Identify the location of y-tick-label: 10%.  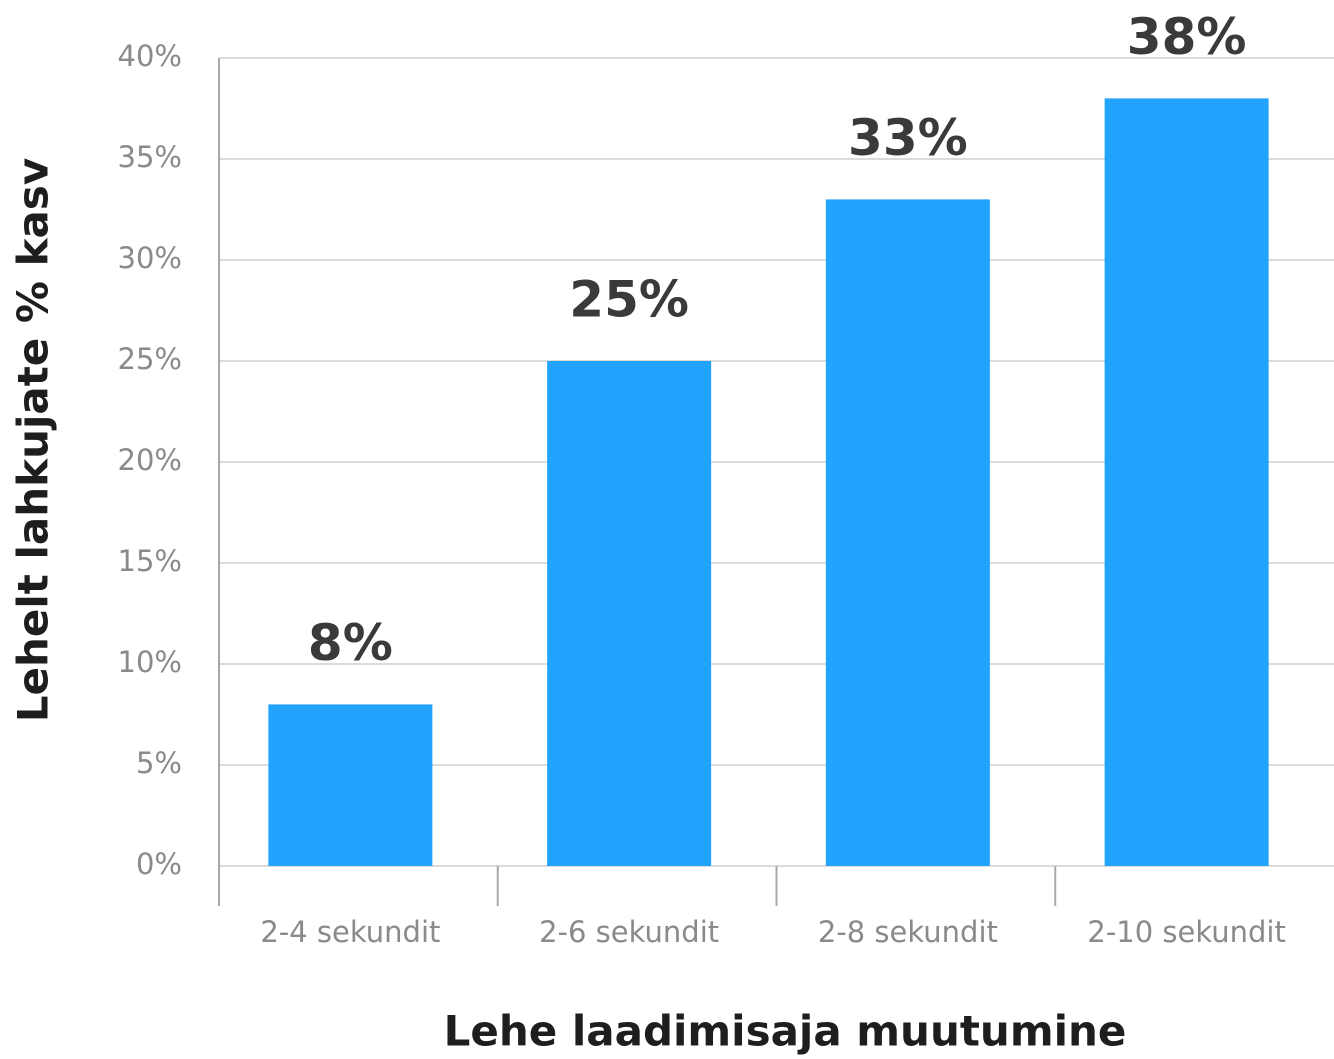
(150, 662).